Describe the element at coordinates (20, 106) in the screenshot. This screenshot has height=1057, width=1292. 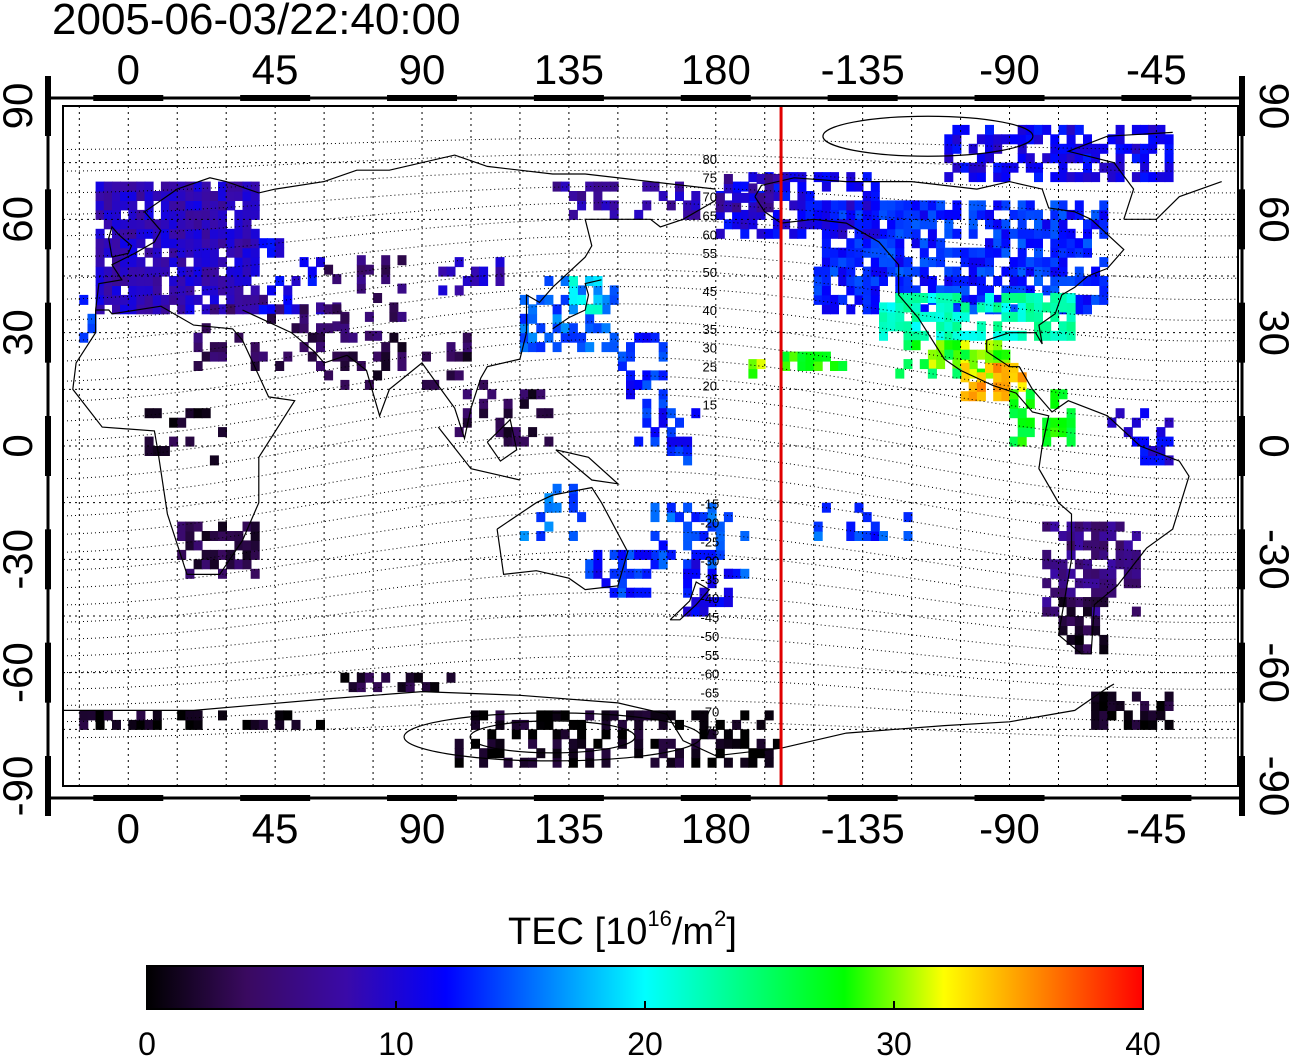
I see `lat-tick-left: 90` at that location.